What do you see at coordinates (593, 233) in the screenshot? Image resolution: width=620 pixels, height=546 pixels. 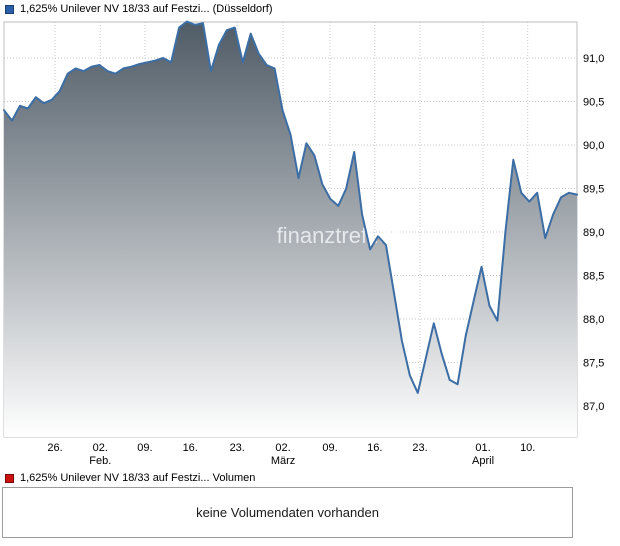 I see `y-axis-label: 89,0` at bounding box center [593, 233].